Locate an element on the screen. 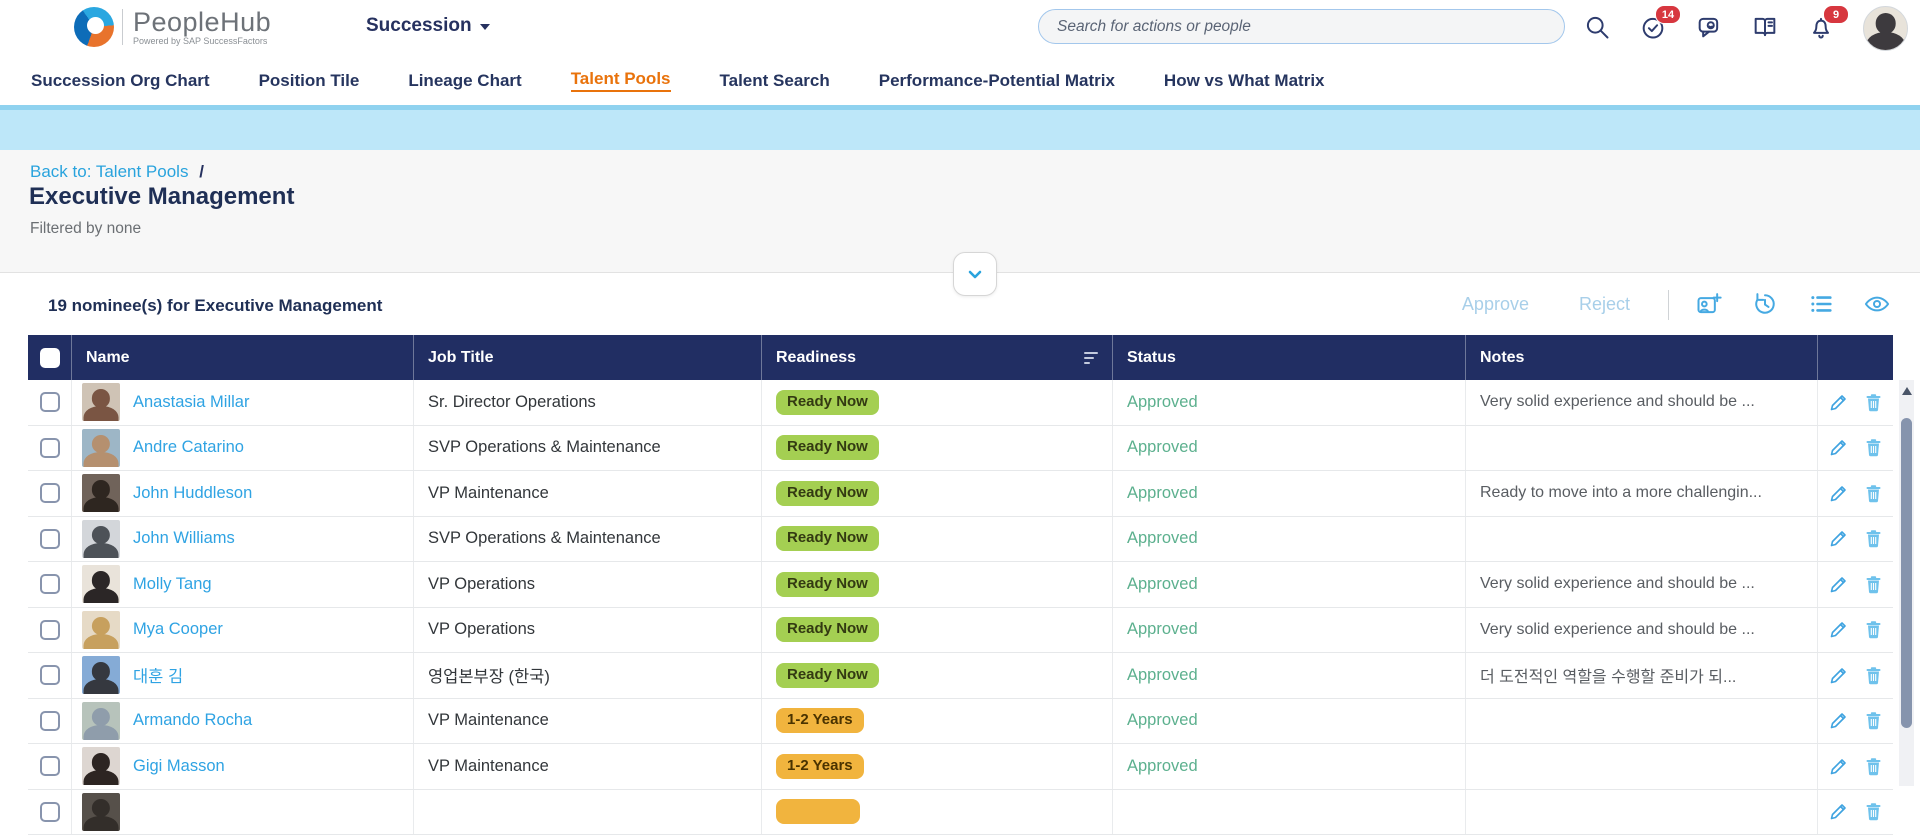  column-header-name: Name is located at coordinates (243, 357).